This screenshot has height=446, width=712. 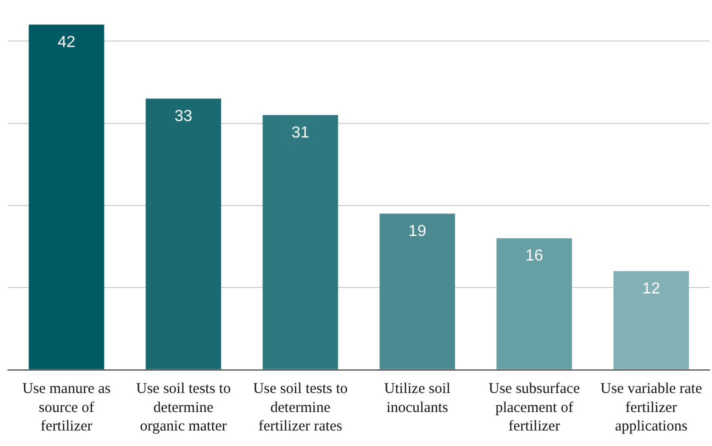 What do you see at coordinates (534, 256) in the screenshot?
I see `data-label: 16` at bounding box center [534, 256].